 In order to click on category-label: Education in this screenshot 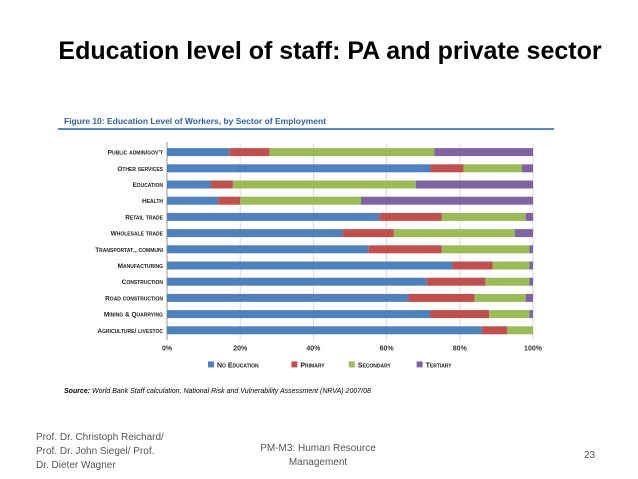, I will do `click(148, 185)`.